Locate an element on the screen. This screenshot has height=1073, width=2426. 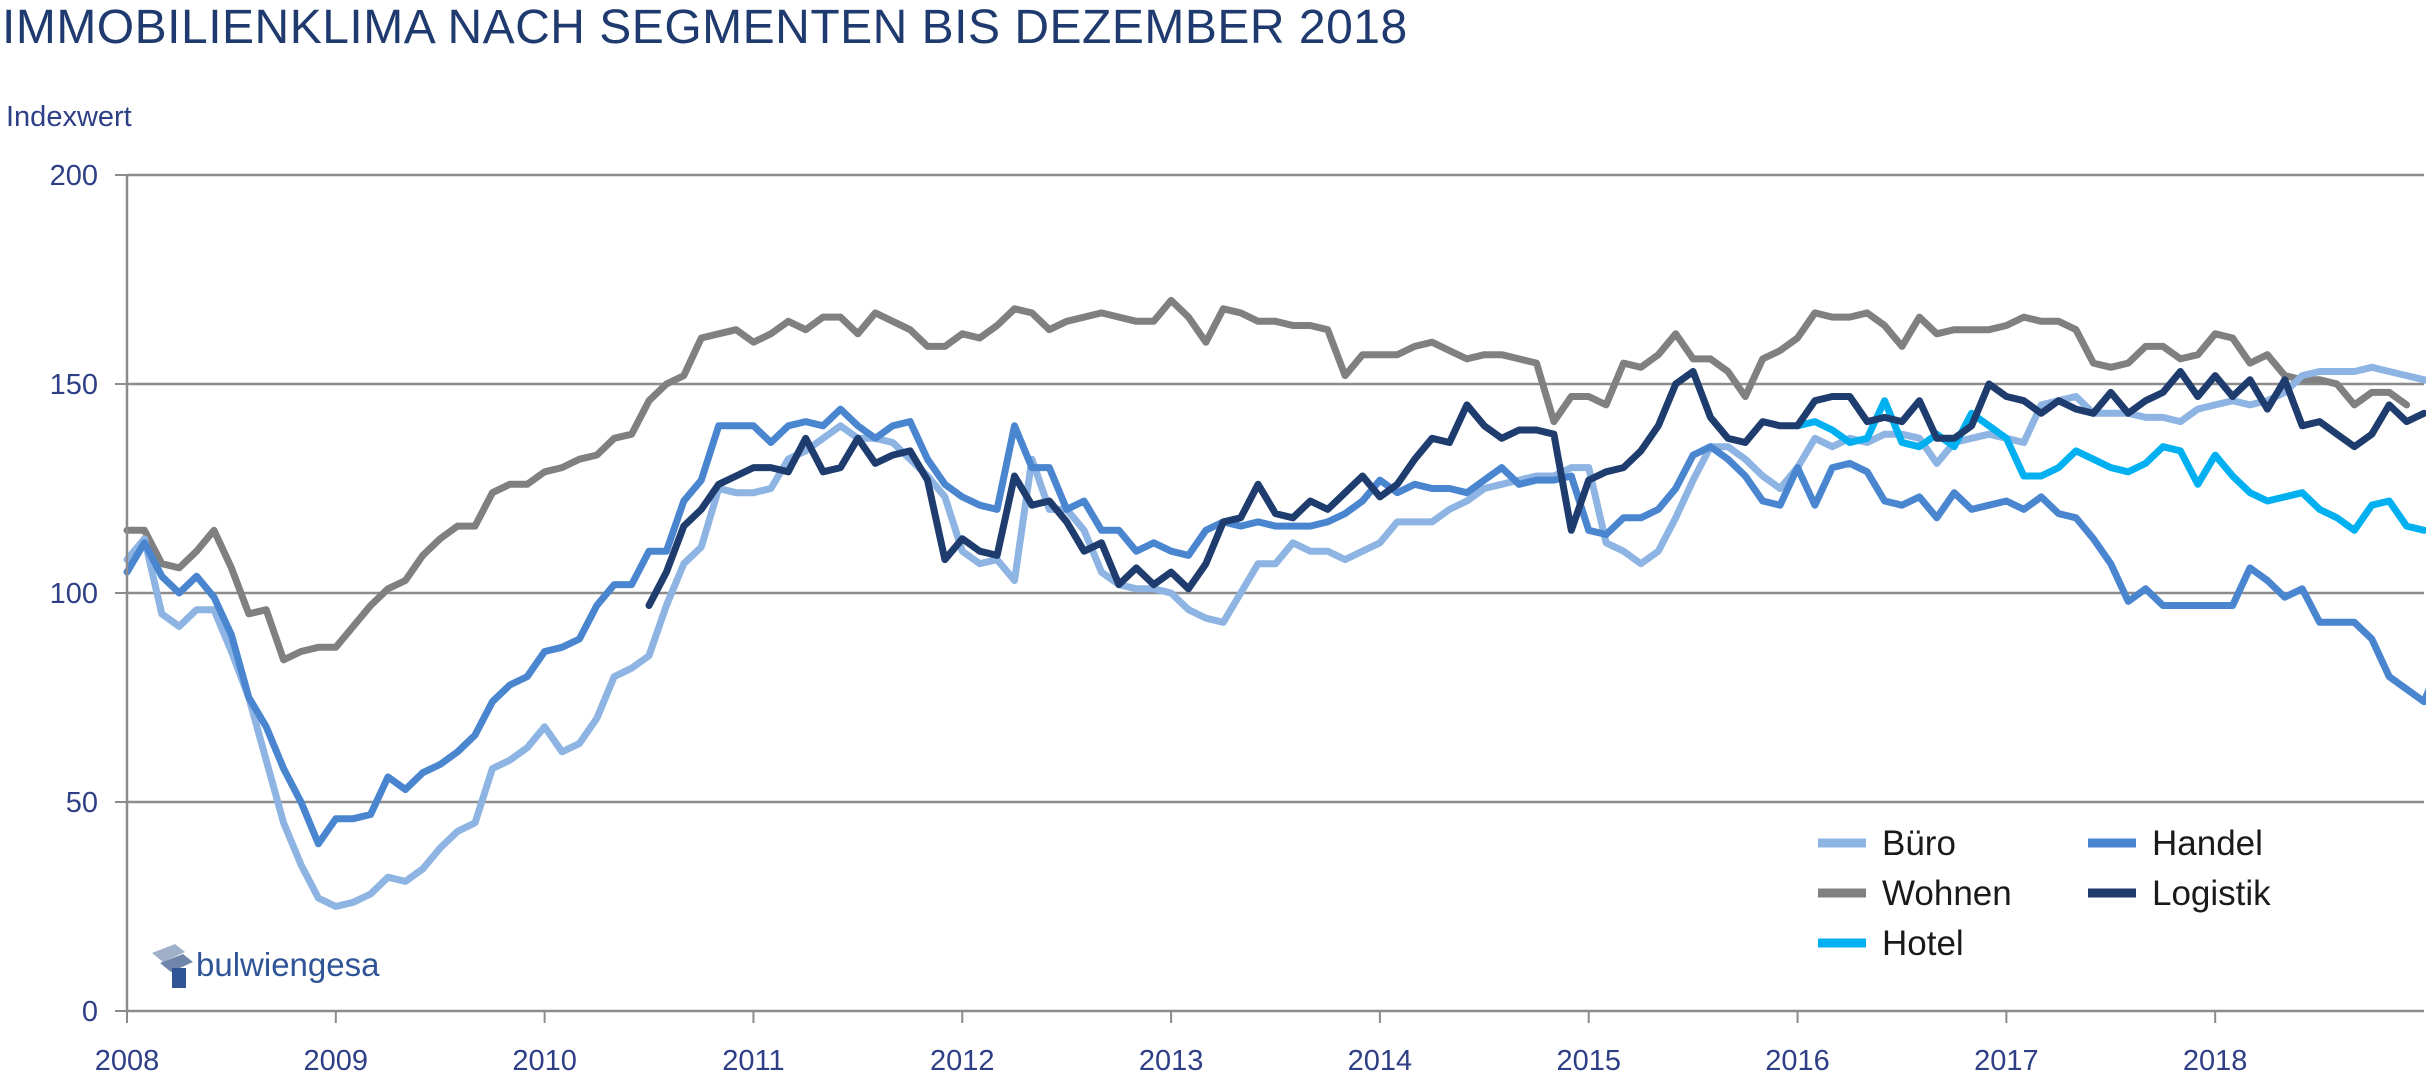
y-axis-label: Indexwert is located at coordinates (69, 117).